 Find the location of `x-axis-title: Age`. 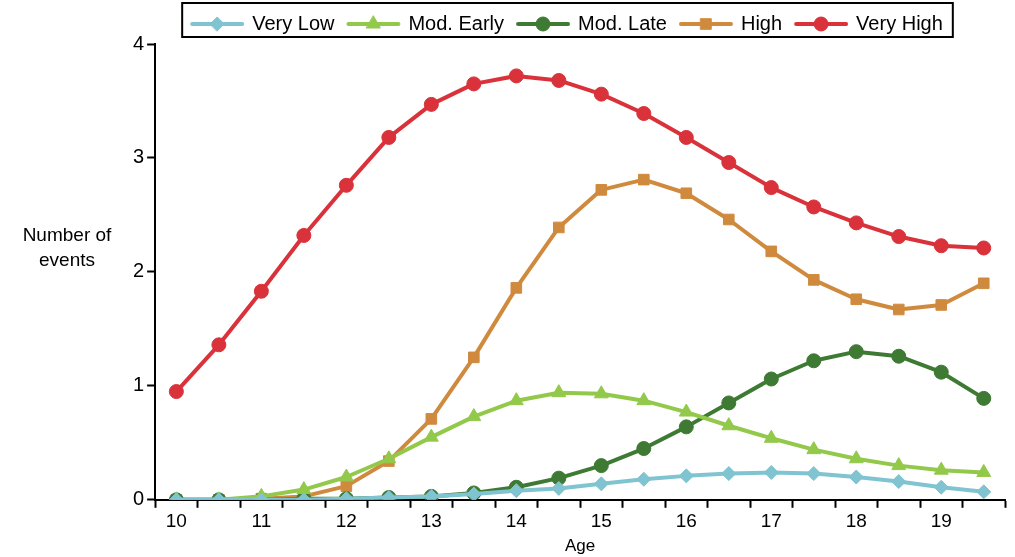

x-axis-title: Age is located at coordinates (580, 546).